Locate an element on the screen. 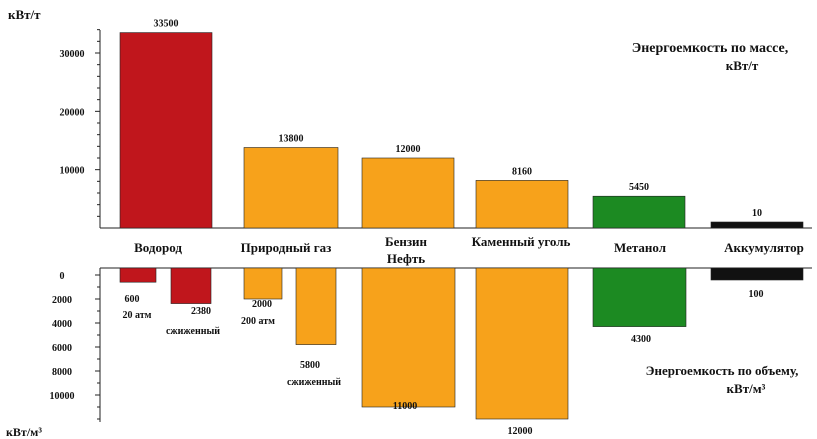 The image size is (817, 439). volume-note-label: 200 атм is located at coordinates (258, 321).